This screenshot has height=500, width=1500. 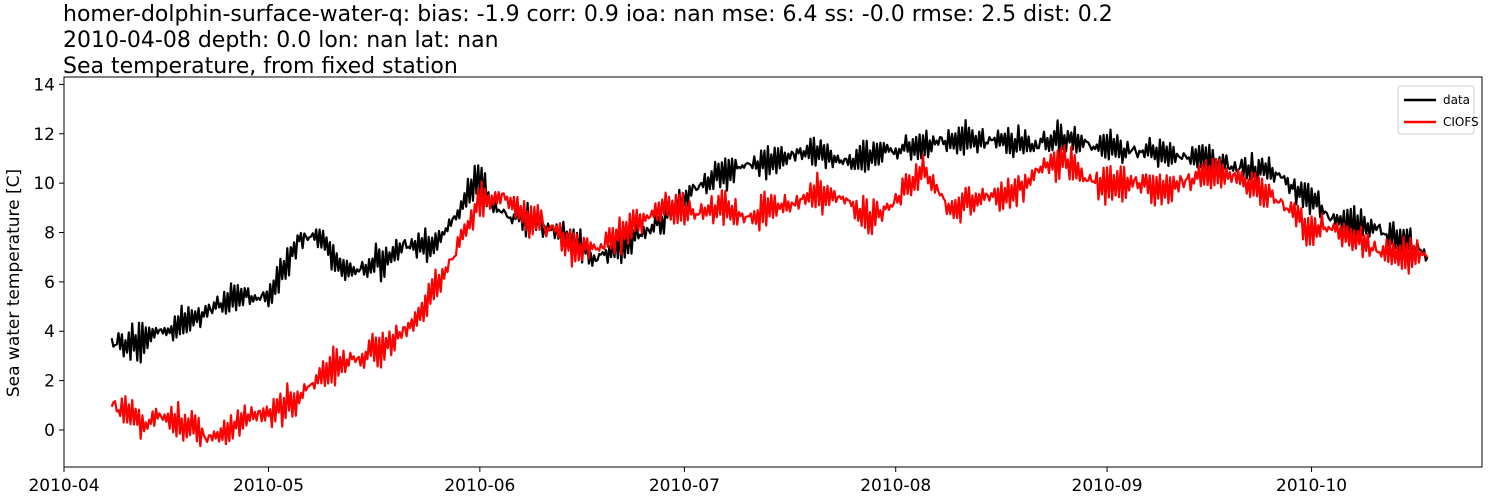 What do you see at coordinates (684, 486) in the screenshot?
I see `x-tick-label: 2010-07` at bounding box center [684, 486].